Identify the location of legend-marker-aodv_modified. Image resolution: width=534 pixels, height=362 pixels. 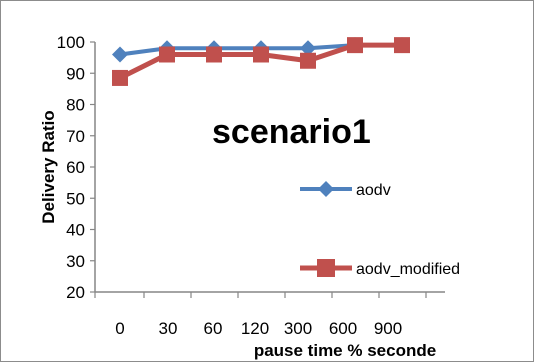
(326, 268).